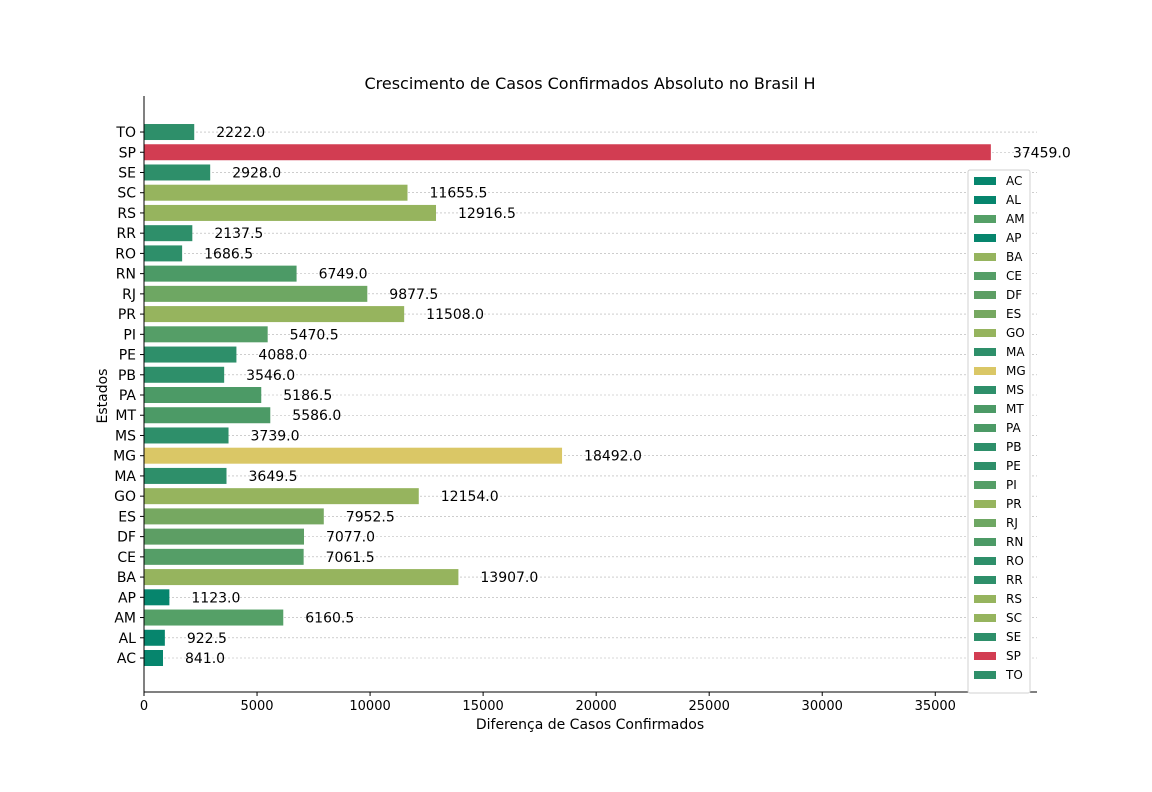 The width and height of the screenshot is (1152, 792). Describe the element at coordinates (238, 234) in the screenshot. I see `value-label: 2137.5` at that location.